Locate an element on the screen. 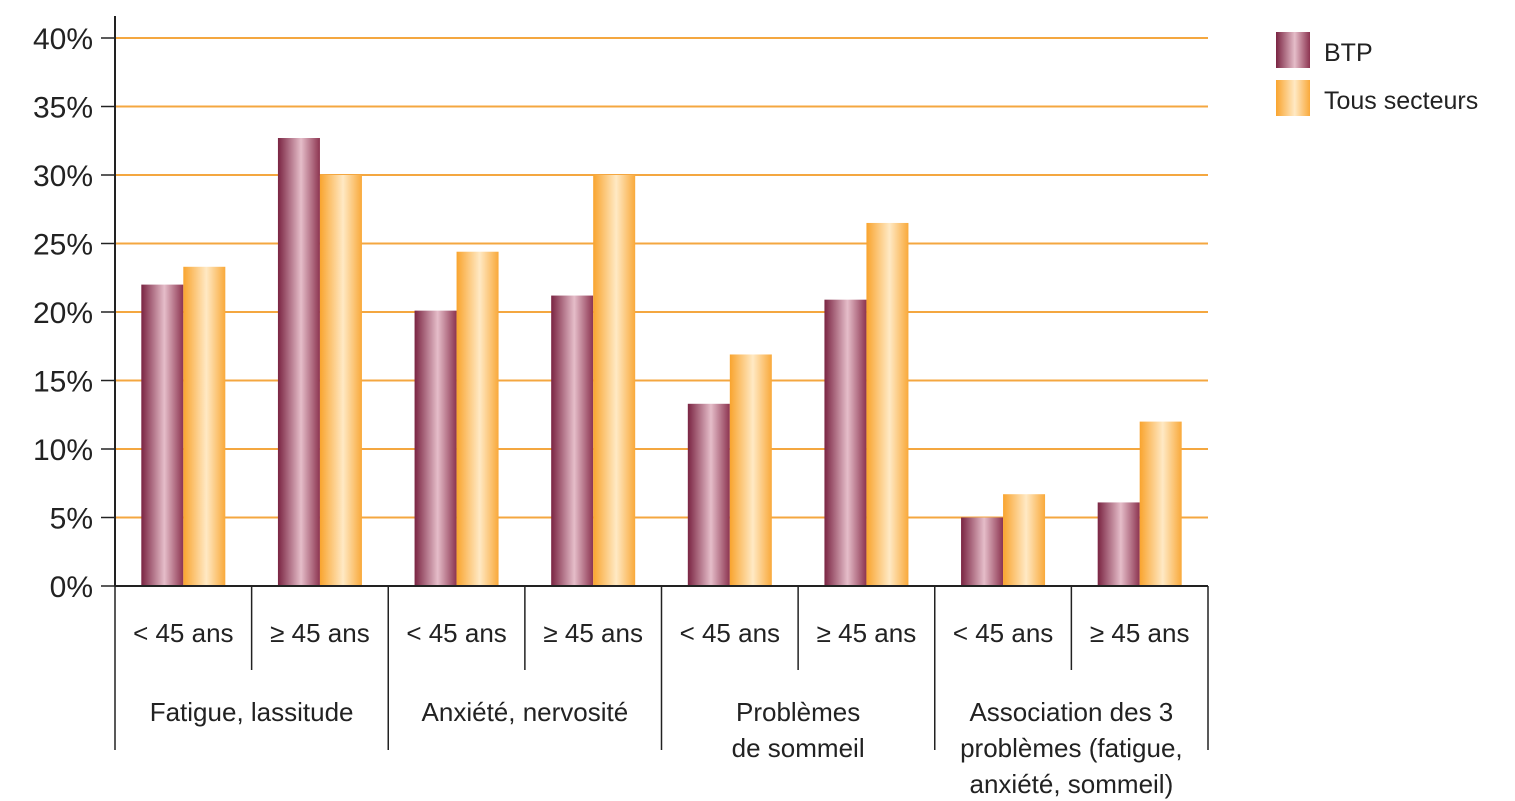  group-label: Anxiété, nervosité is located at coordinates (525, 712).